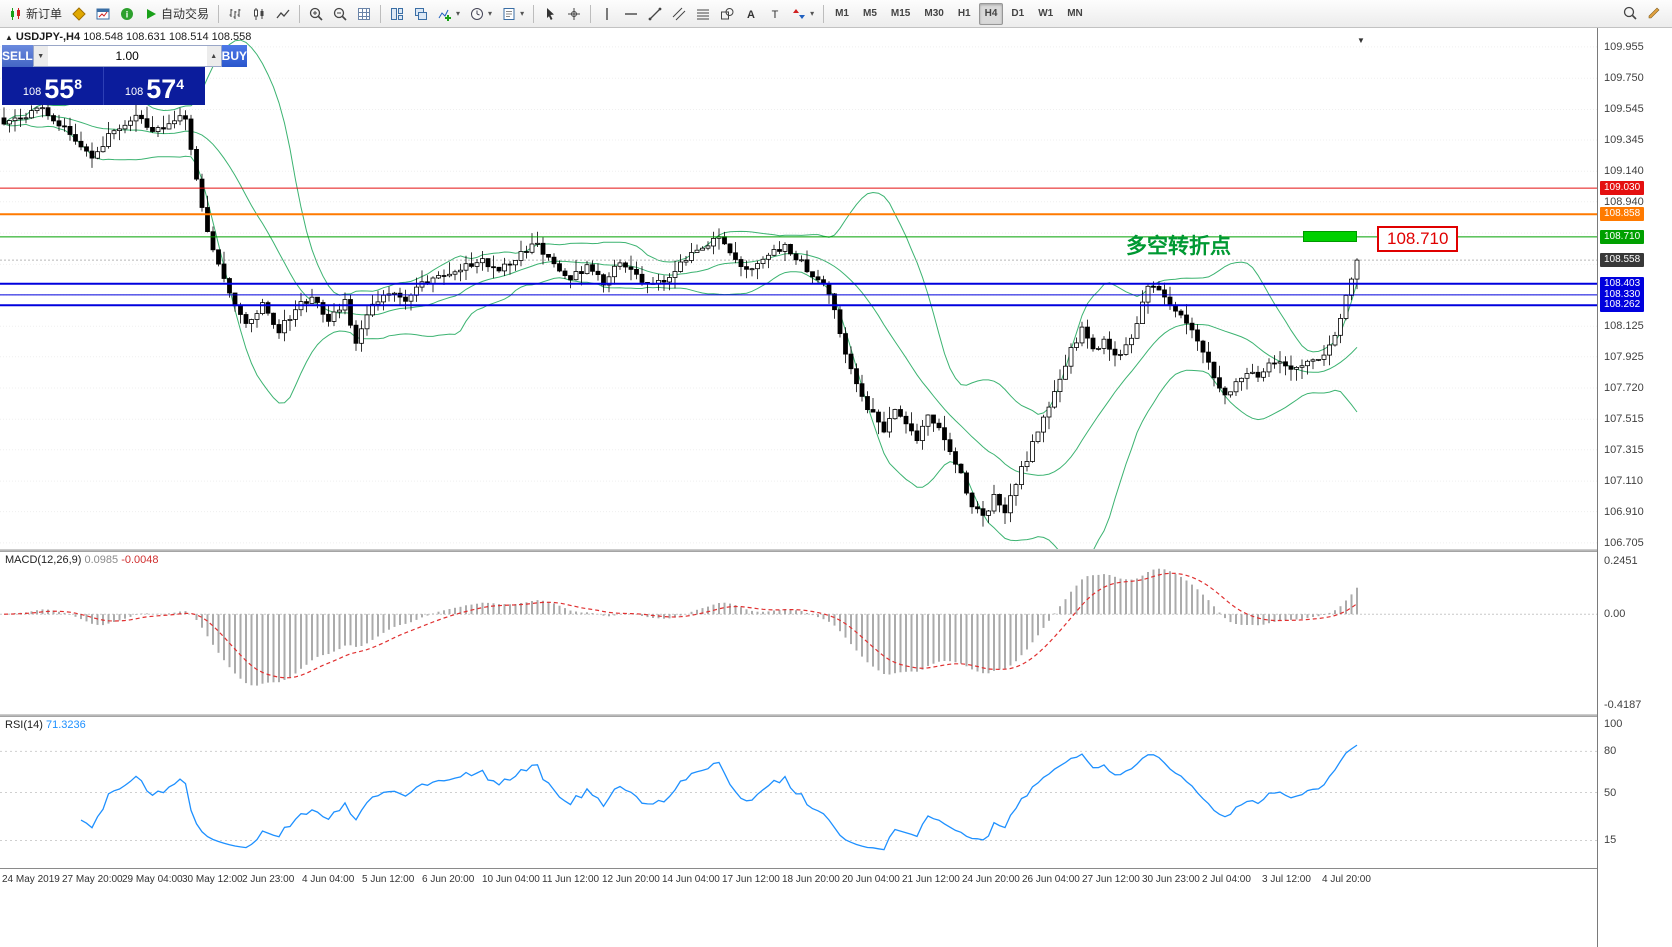 Image resolution: width=1672 pixels, height=947 pixels. Describe the element at coordinates (44, 14) in the screenshot. I see `new-order-label: 新订单` at that location.